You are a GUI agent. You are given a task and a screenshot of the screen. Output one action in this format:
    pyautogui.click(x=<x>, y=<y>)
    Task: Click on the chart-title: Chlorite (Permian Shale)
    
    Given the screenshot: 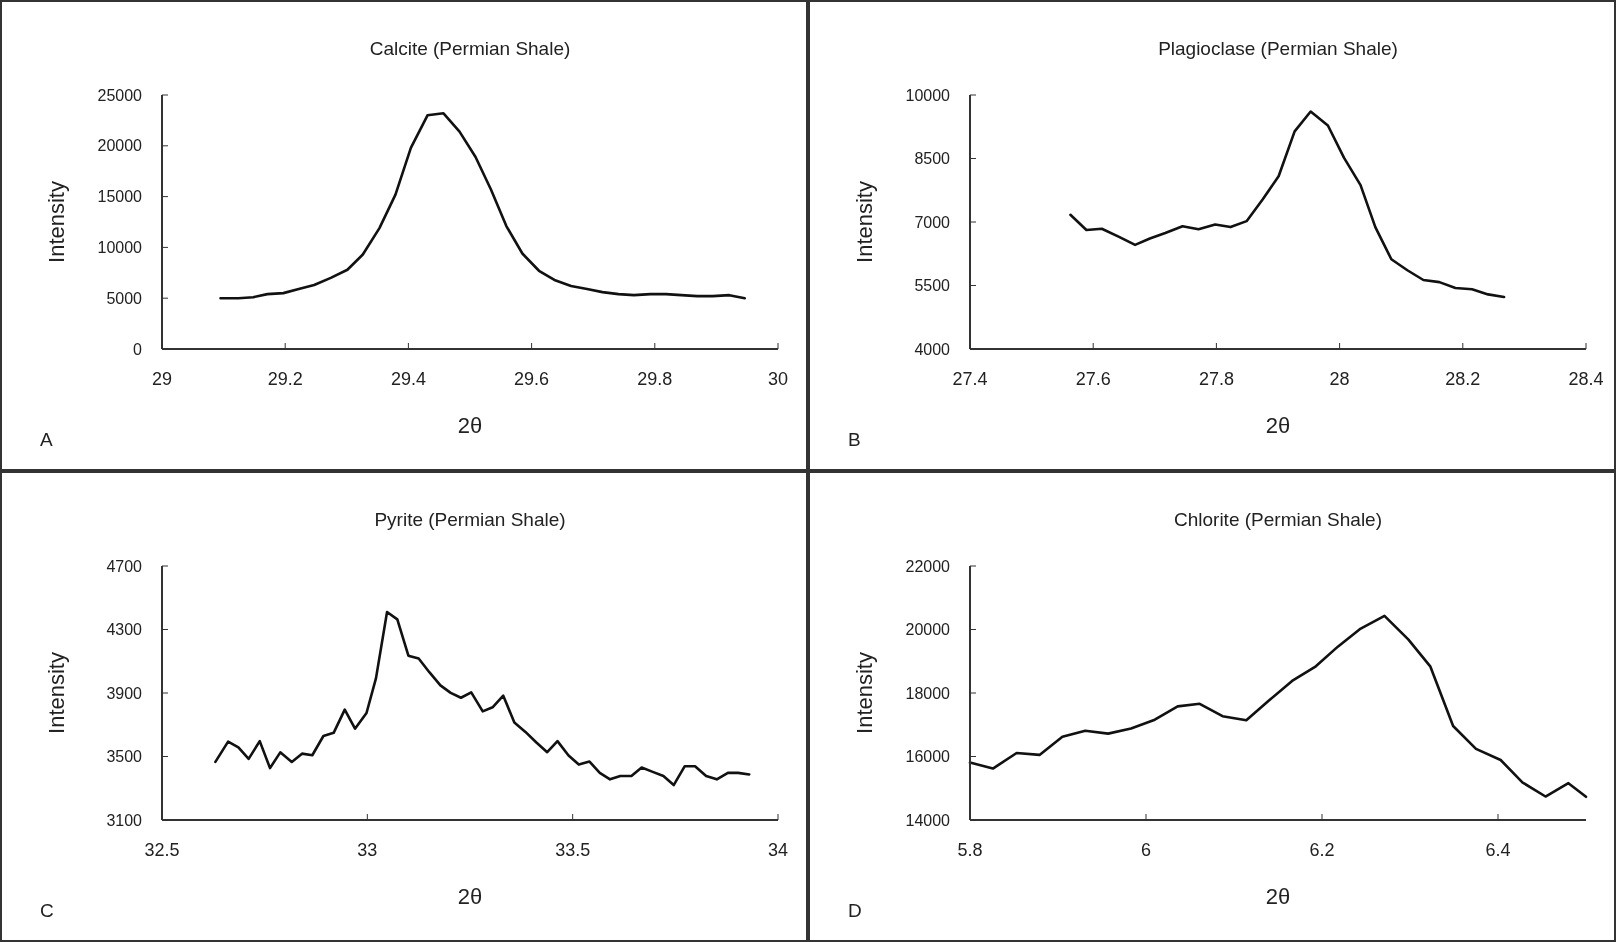 What is the action you would take?
    pyautogui.click(x=1278, y=519)
    